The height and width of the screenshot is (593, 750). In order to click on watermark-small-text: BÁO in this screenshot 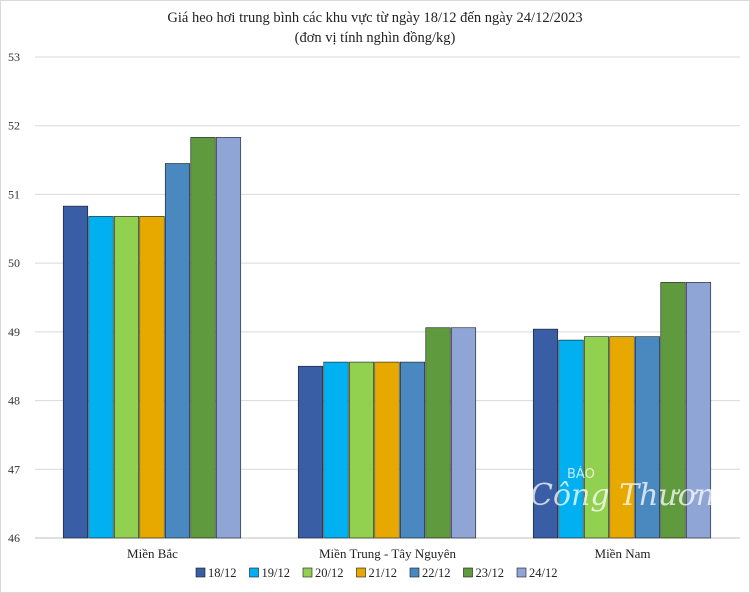, I will do `click(581, 474)`.